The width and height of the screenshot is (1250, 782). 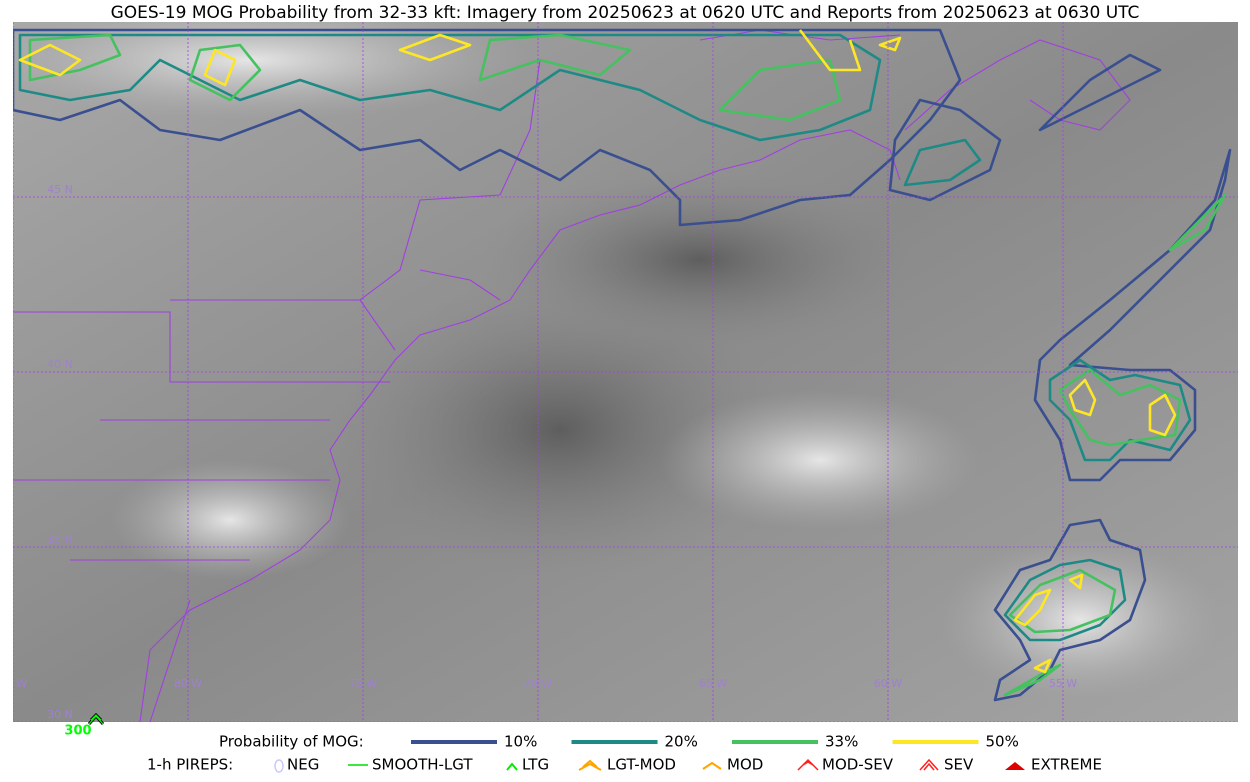 What do you see at coordinates (363, 683) in the screenshot?
I see `longitude-label: 75 W` at bounding box center [363, 683].